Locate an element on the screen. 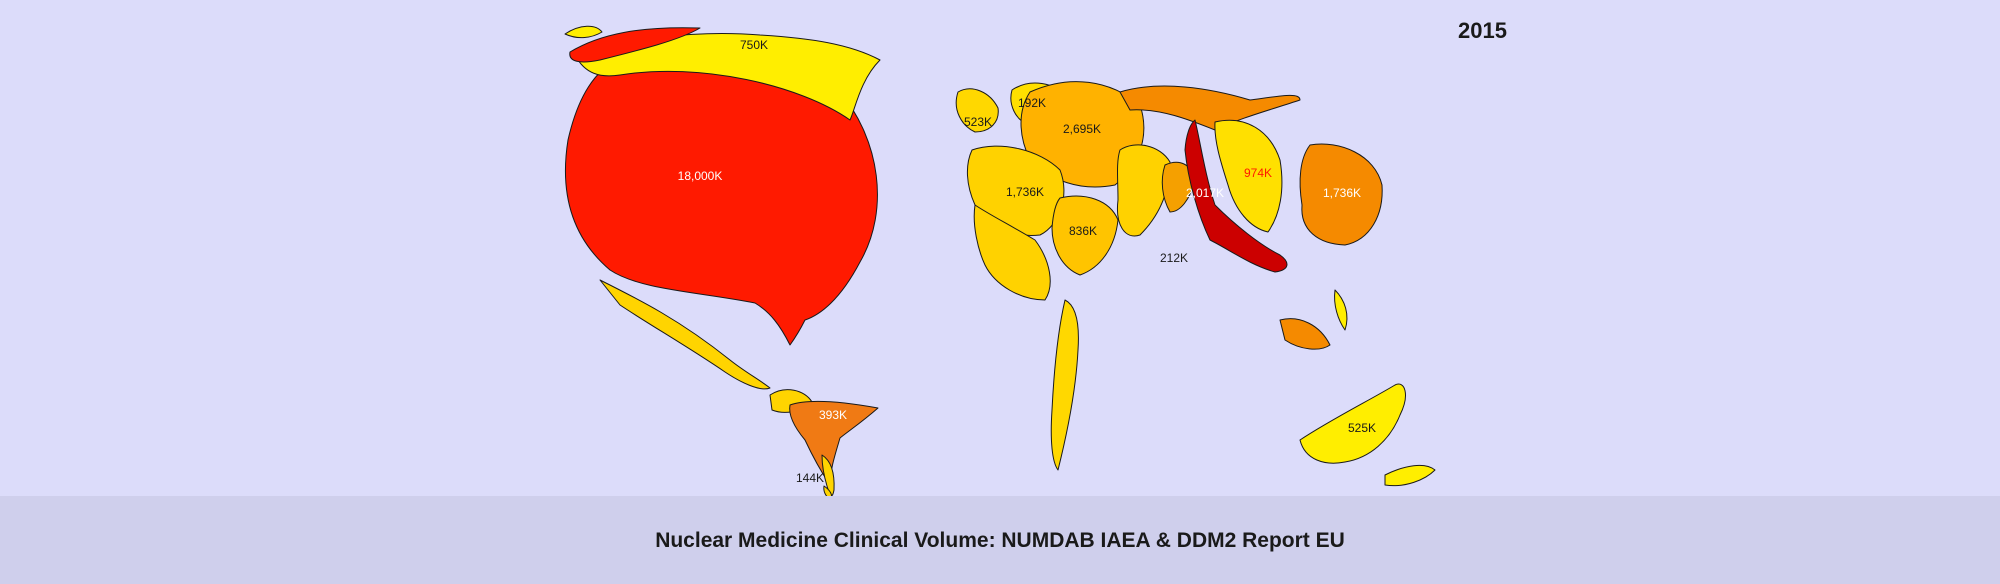 The image size is (2000, 584). year-label: 2015 is located at coordinates (1482, 30).